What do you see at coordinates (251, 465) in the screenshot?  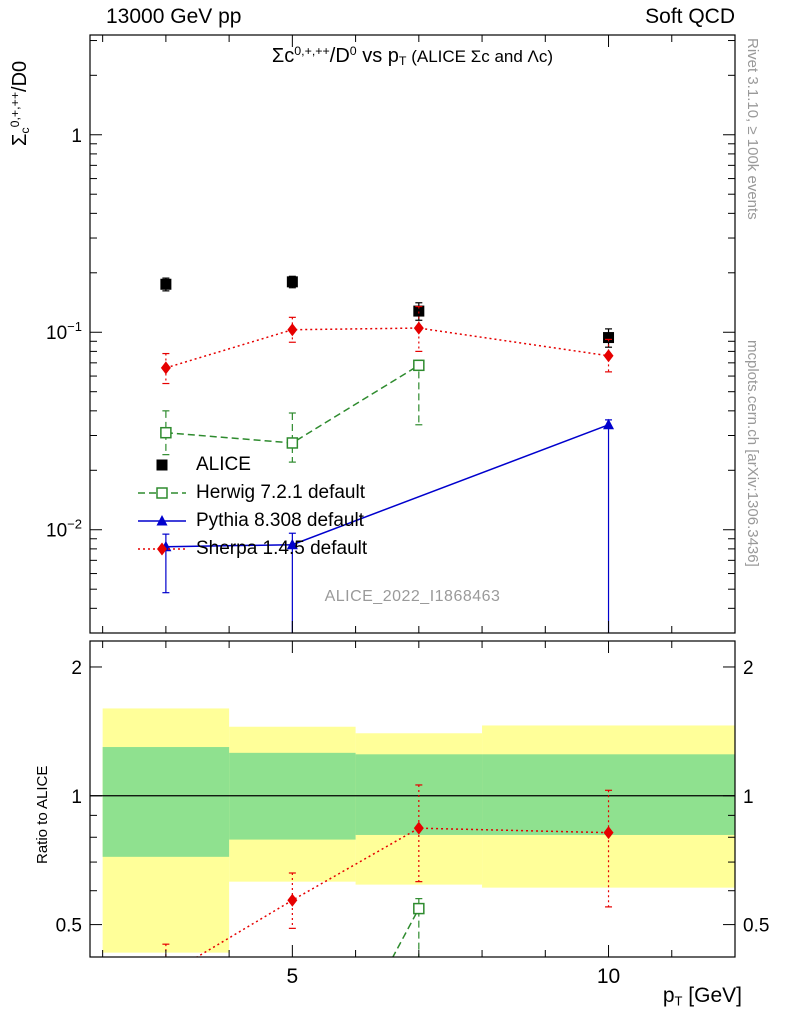 I see `legend-item-alice: ALICE` at bounding box center [251, 465].